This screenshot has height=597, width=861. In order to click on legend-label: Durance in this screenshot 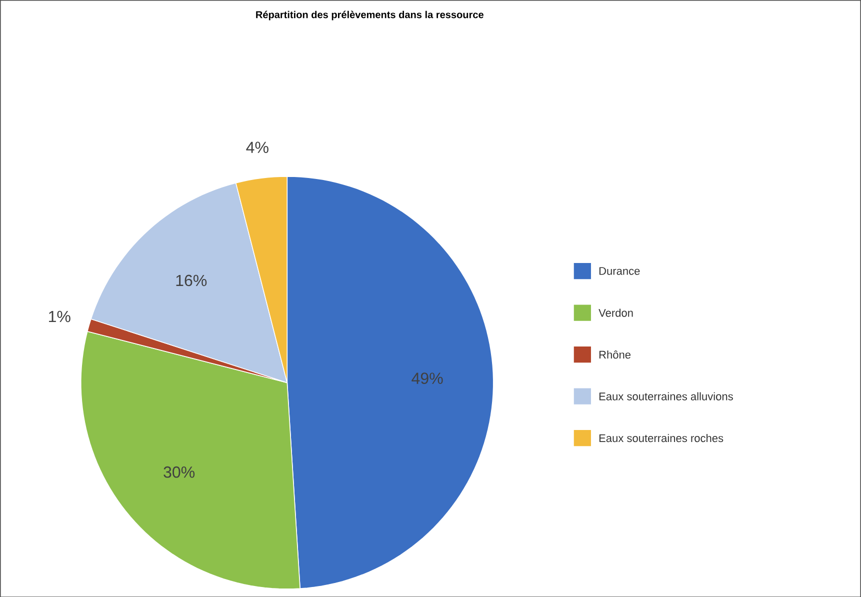, I will do `click(619, 270)`.